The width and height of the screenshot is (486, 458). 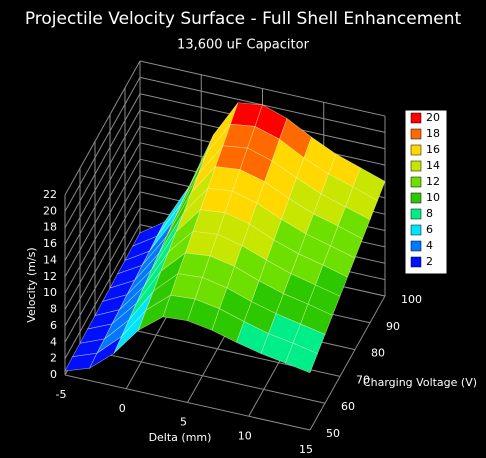 I want to click on legend-label: 18, so click(x=433, y=133).